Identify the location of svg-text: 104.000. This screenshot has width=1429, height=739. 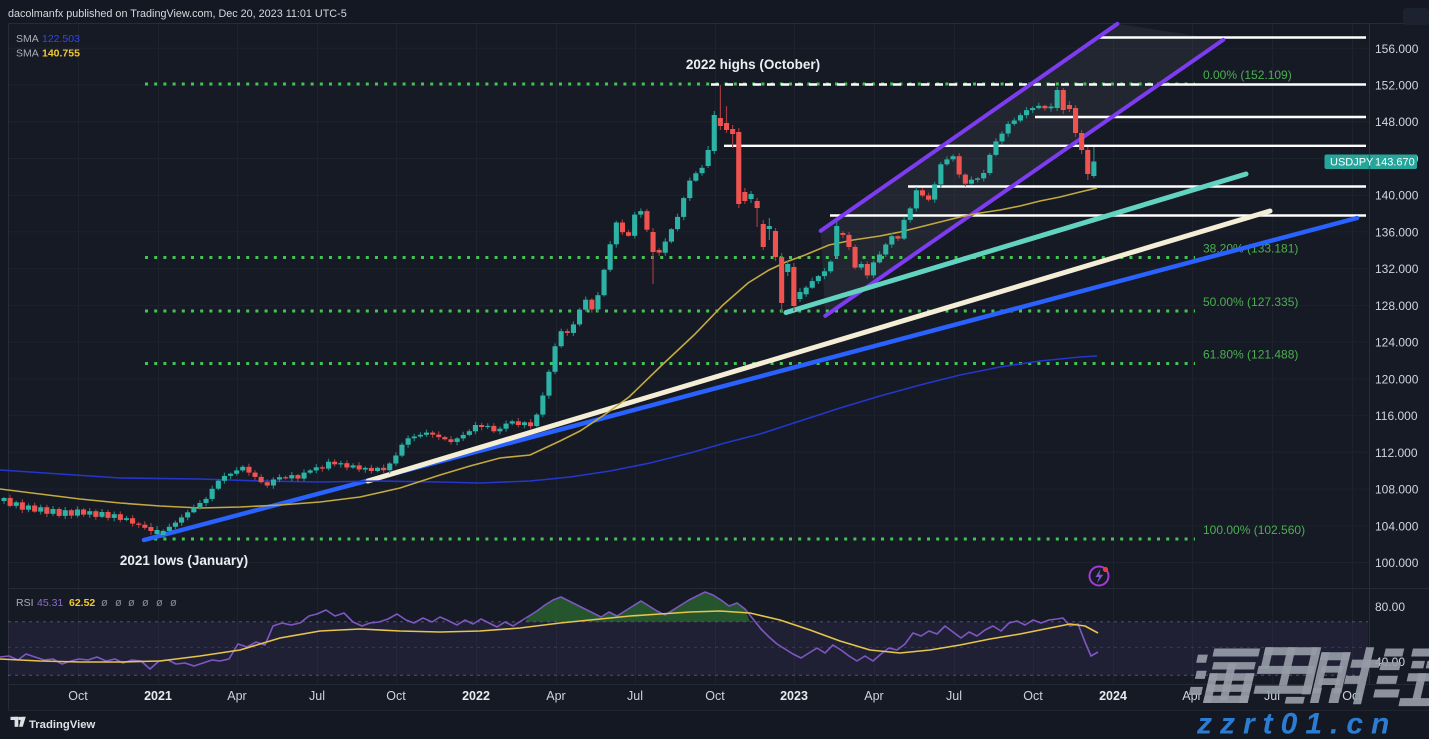
(1397, 526).